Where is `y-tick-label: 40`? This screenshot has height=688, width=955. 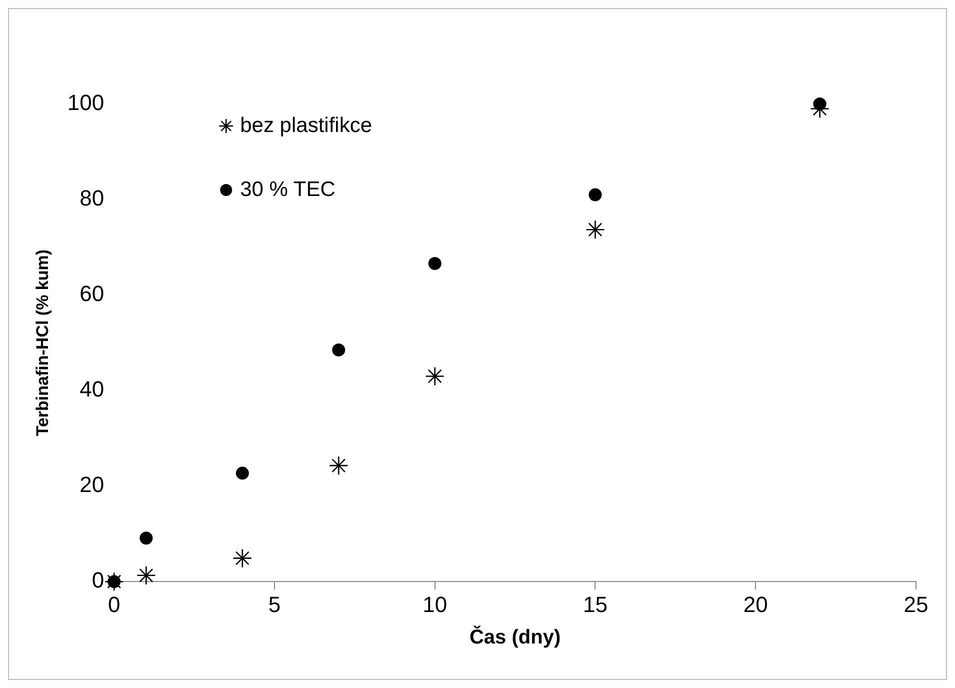
y-tick-label: 40 is located at coordinates (92, 389).